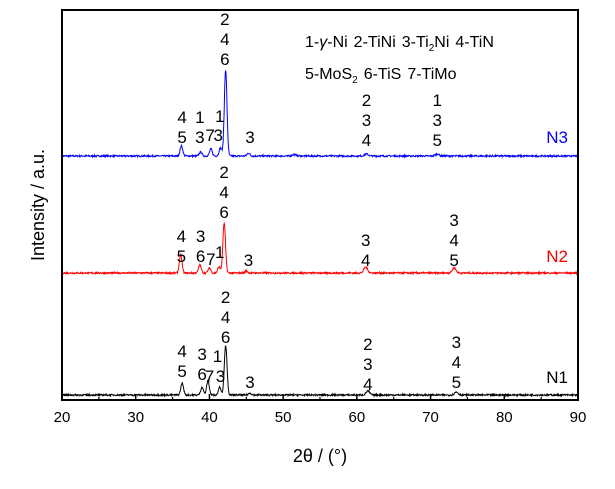 This screenshot has height=489, width=615. I want to click on legend-item: 3-Ti2Ni, so click(425, 44).